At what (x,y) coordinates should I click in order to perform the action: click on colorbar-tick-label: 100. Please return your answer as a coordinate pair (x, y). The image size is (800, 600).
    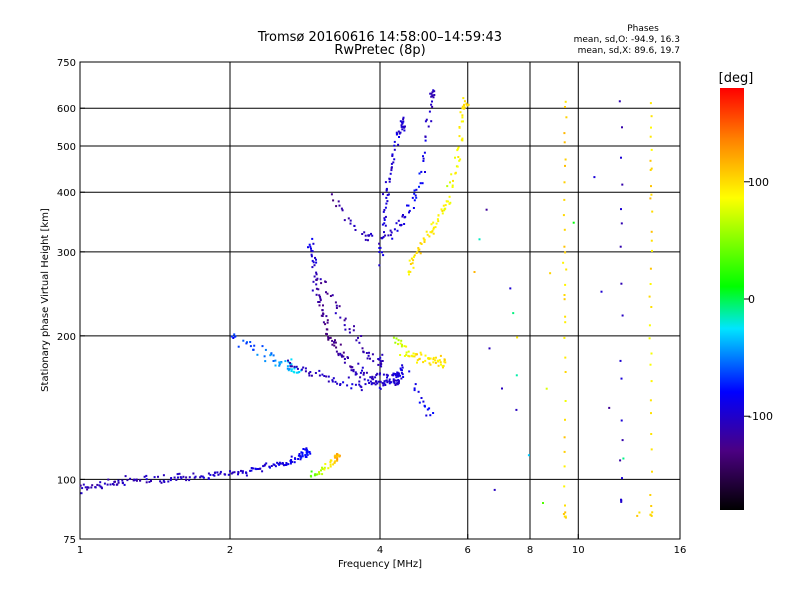
    Looking at the image, I should click on (758, 182).